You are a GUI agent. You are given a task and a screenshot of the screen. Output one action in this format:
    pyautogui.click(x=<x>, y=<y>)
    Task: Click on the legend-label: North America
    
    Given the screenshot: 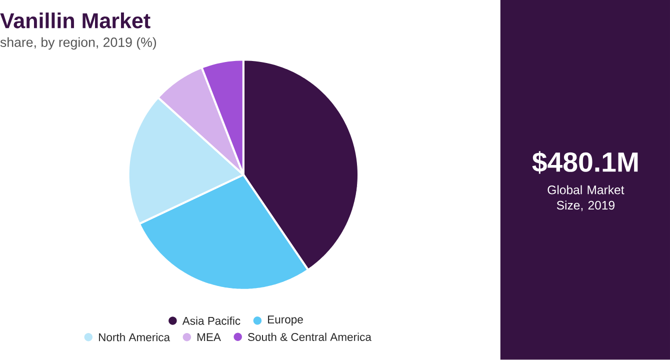 What is the action you would take?
    pyautogui.click(x=134, y=337)
    